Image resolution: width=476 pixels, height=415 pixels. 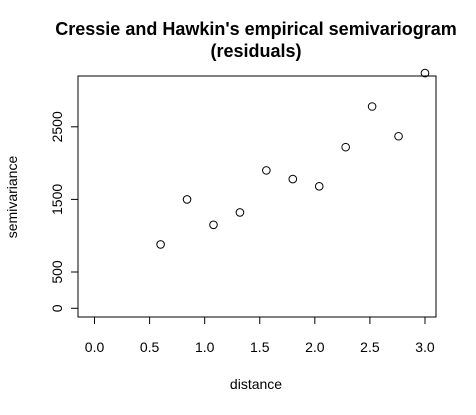 I want to click on x-tick-label: 1.5, so click(x=260, y=347).